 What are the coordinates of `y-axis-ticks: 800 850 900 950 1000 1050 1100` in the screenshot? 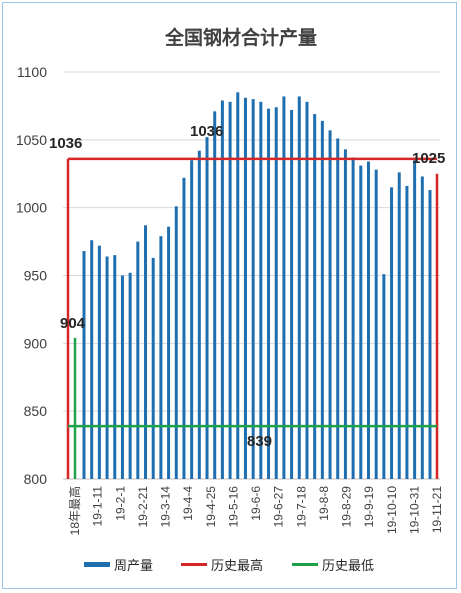 It's located at (31, 275).